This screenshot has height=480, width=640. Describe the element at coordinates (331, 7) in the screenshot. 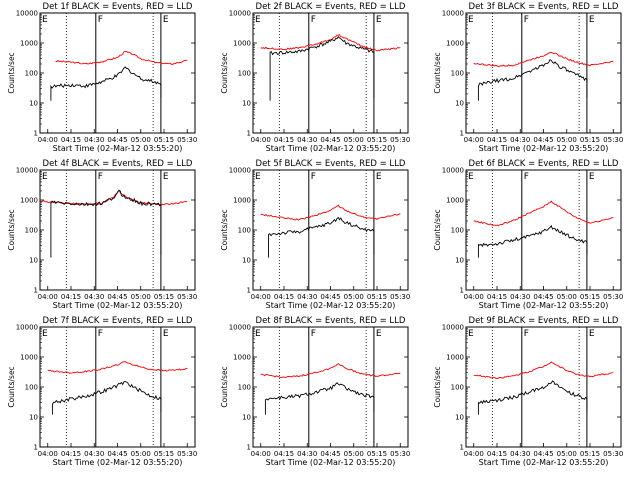

I see `panel-title: Det 2f BLACK = Events, RED = LLD` at that location.